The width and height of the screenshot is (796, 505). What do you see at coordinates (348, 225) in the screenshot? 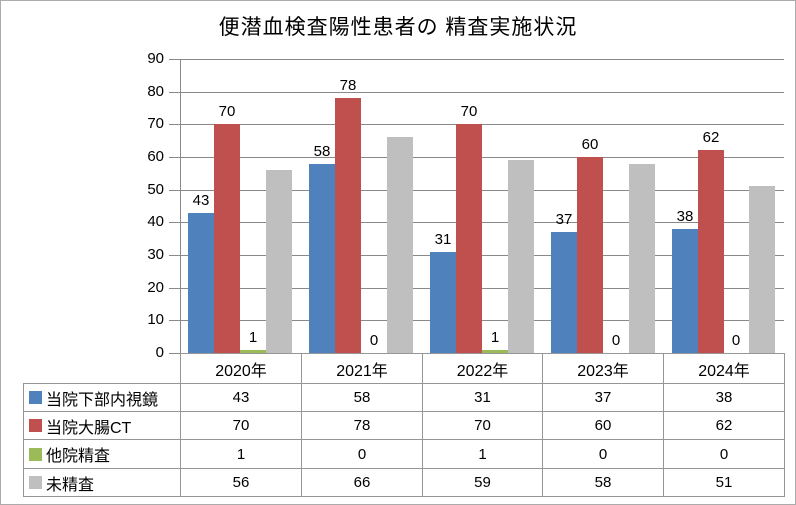
I see `bar-当院大腸CT-2021年` at bounding box center [348, 225].